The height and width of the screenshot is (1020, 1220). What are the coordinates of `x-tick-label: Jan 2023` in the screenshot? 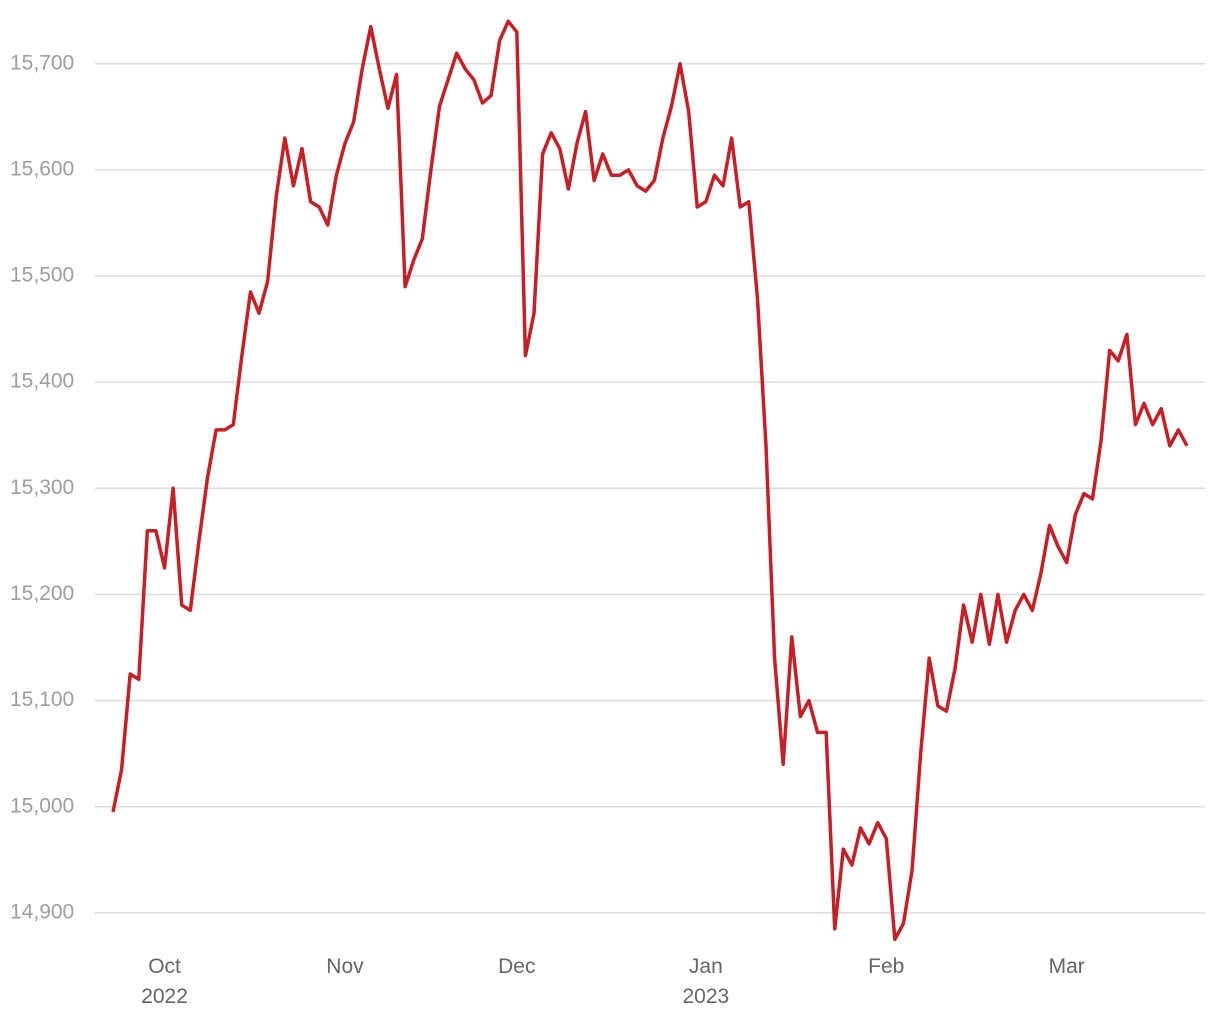 It's located at (706, 981).